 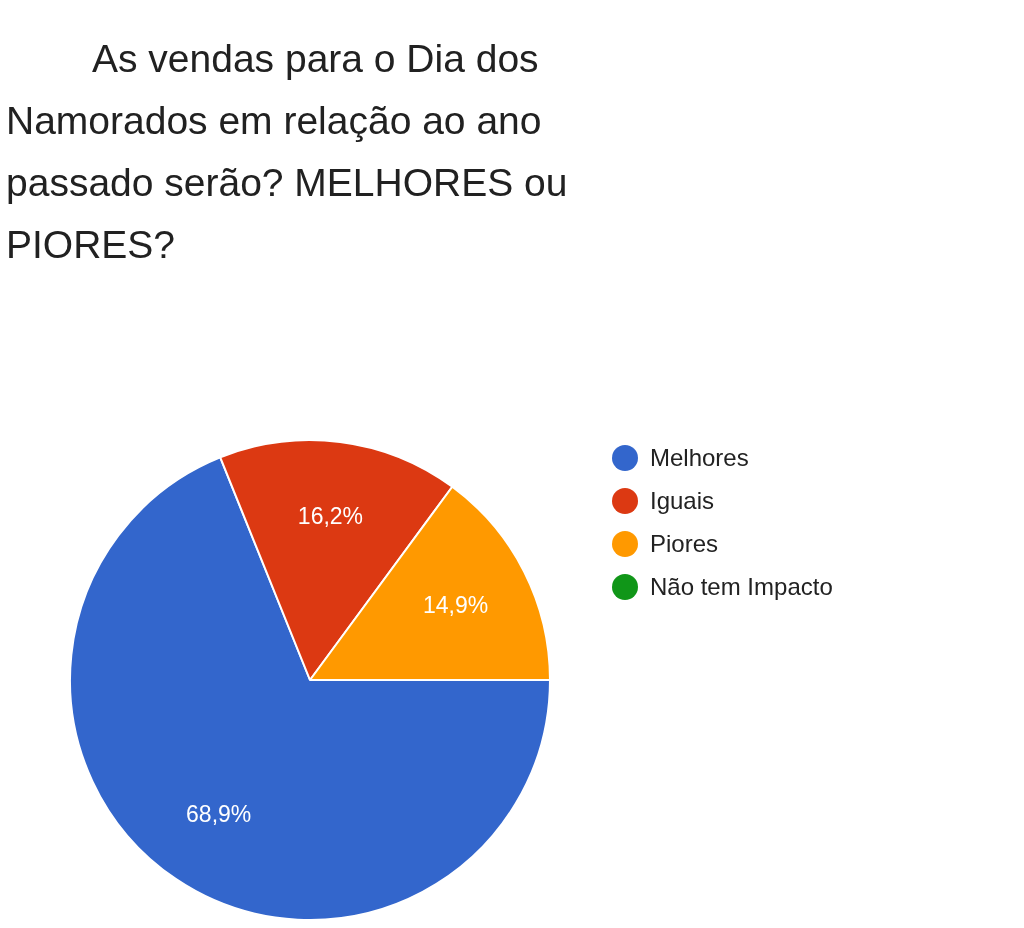 I want to click on data-label: 68,9%, so click(x=219, y=813).